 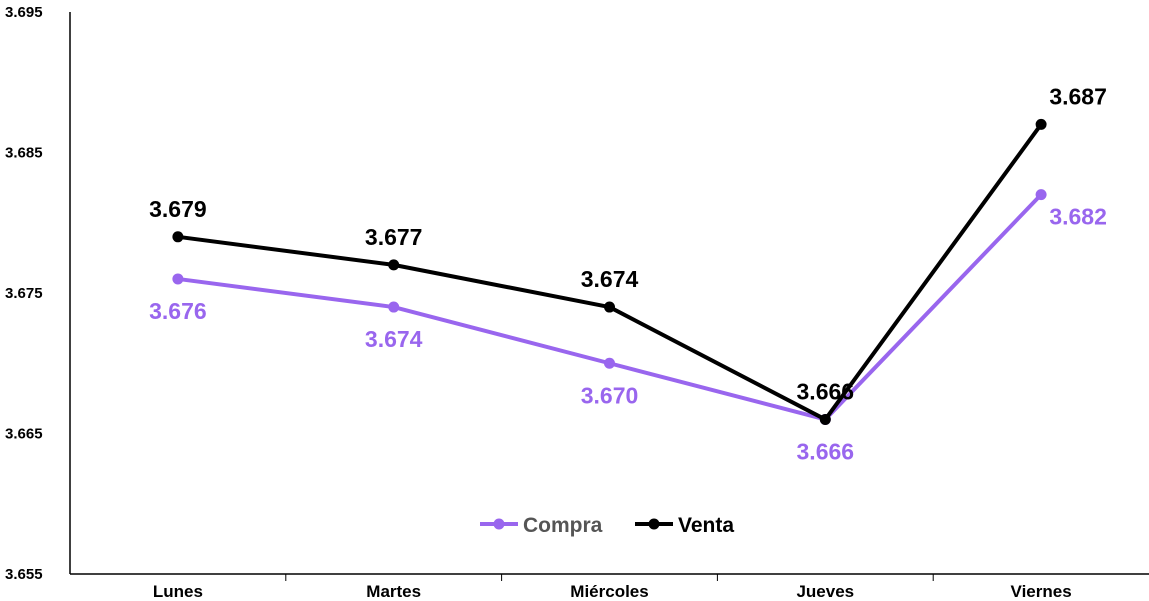 I want to click on x-tick-label: Jueves, so click(x=825, y=591).